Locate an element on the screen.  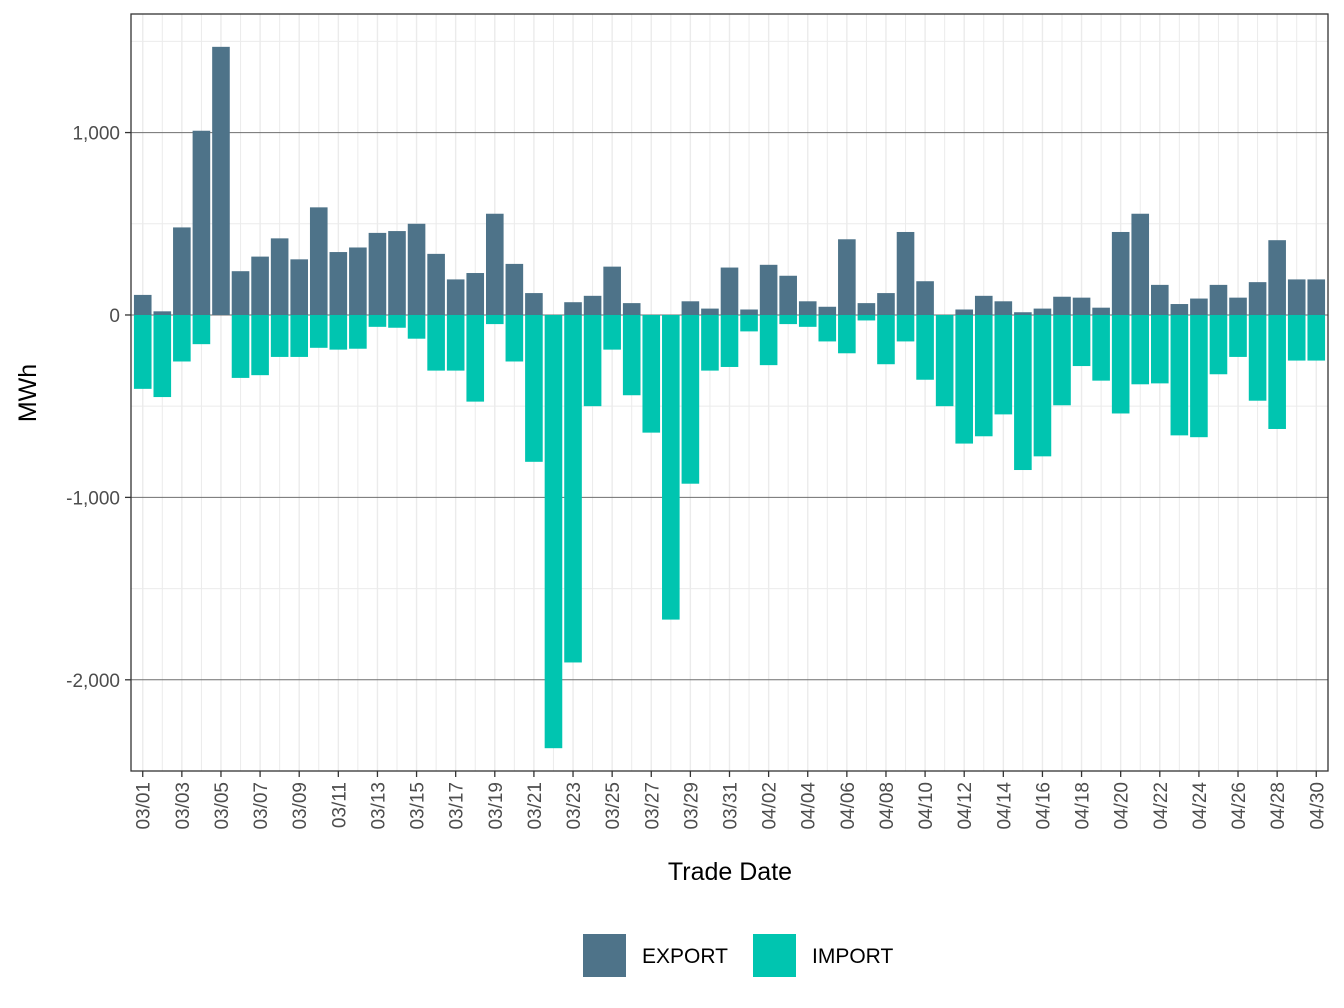
x-tick-label: 04/30 is located at coordinates (1317, 806).